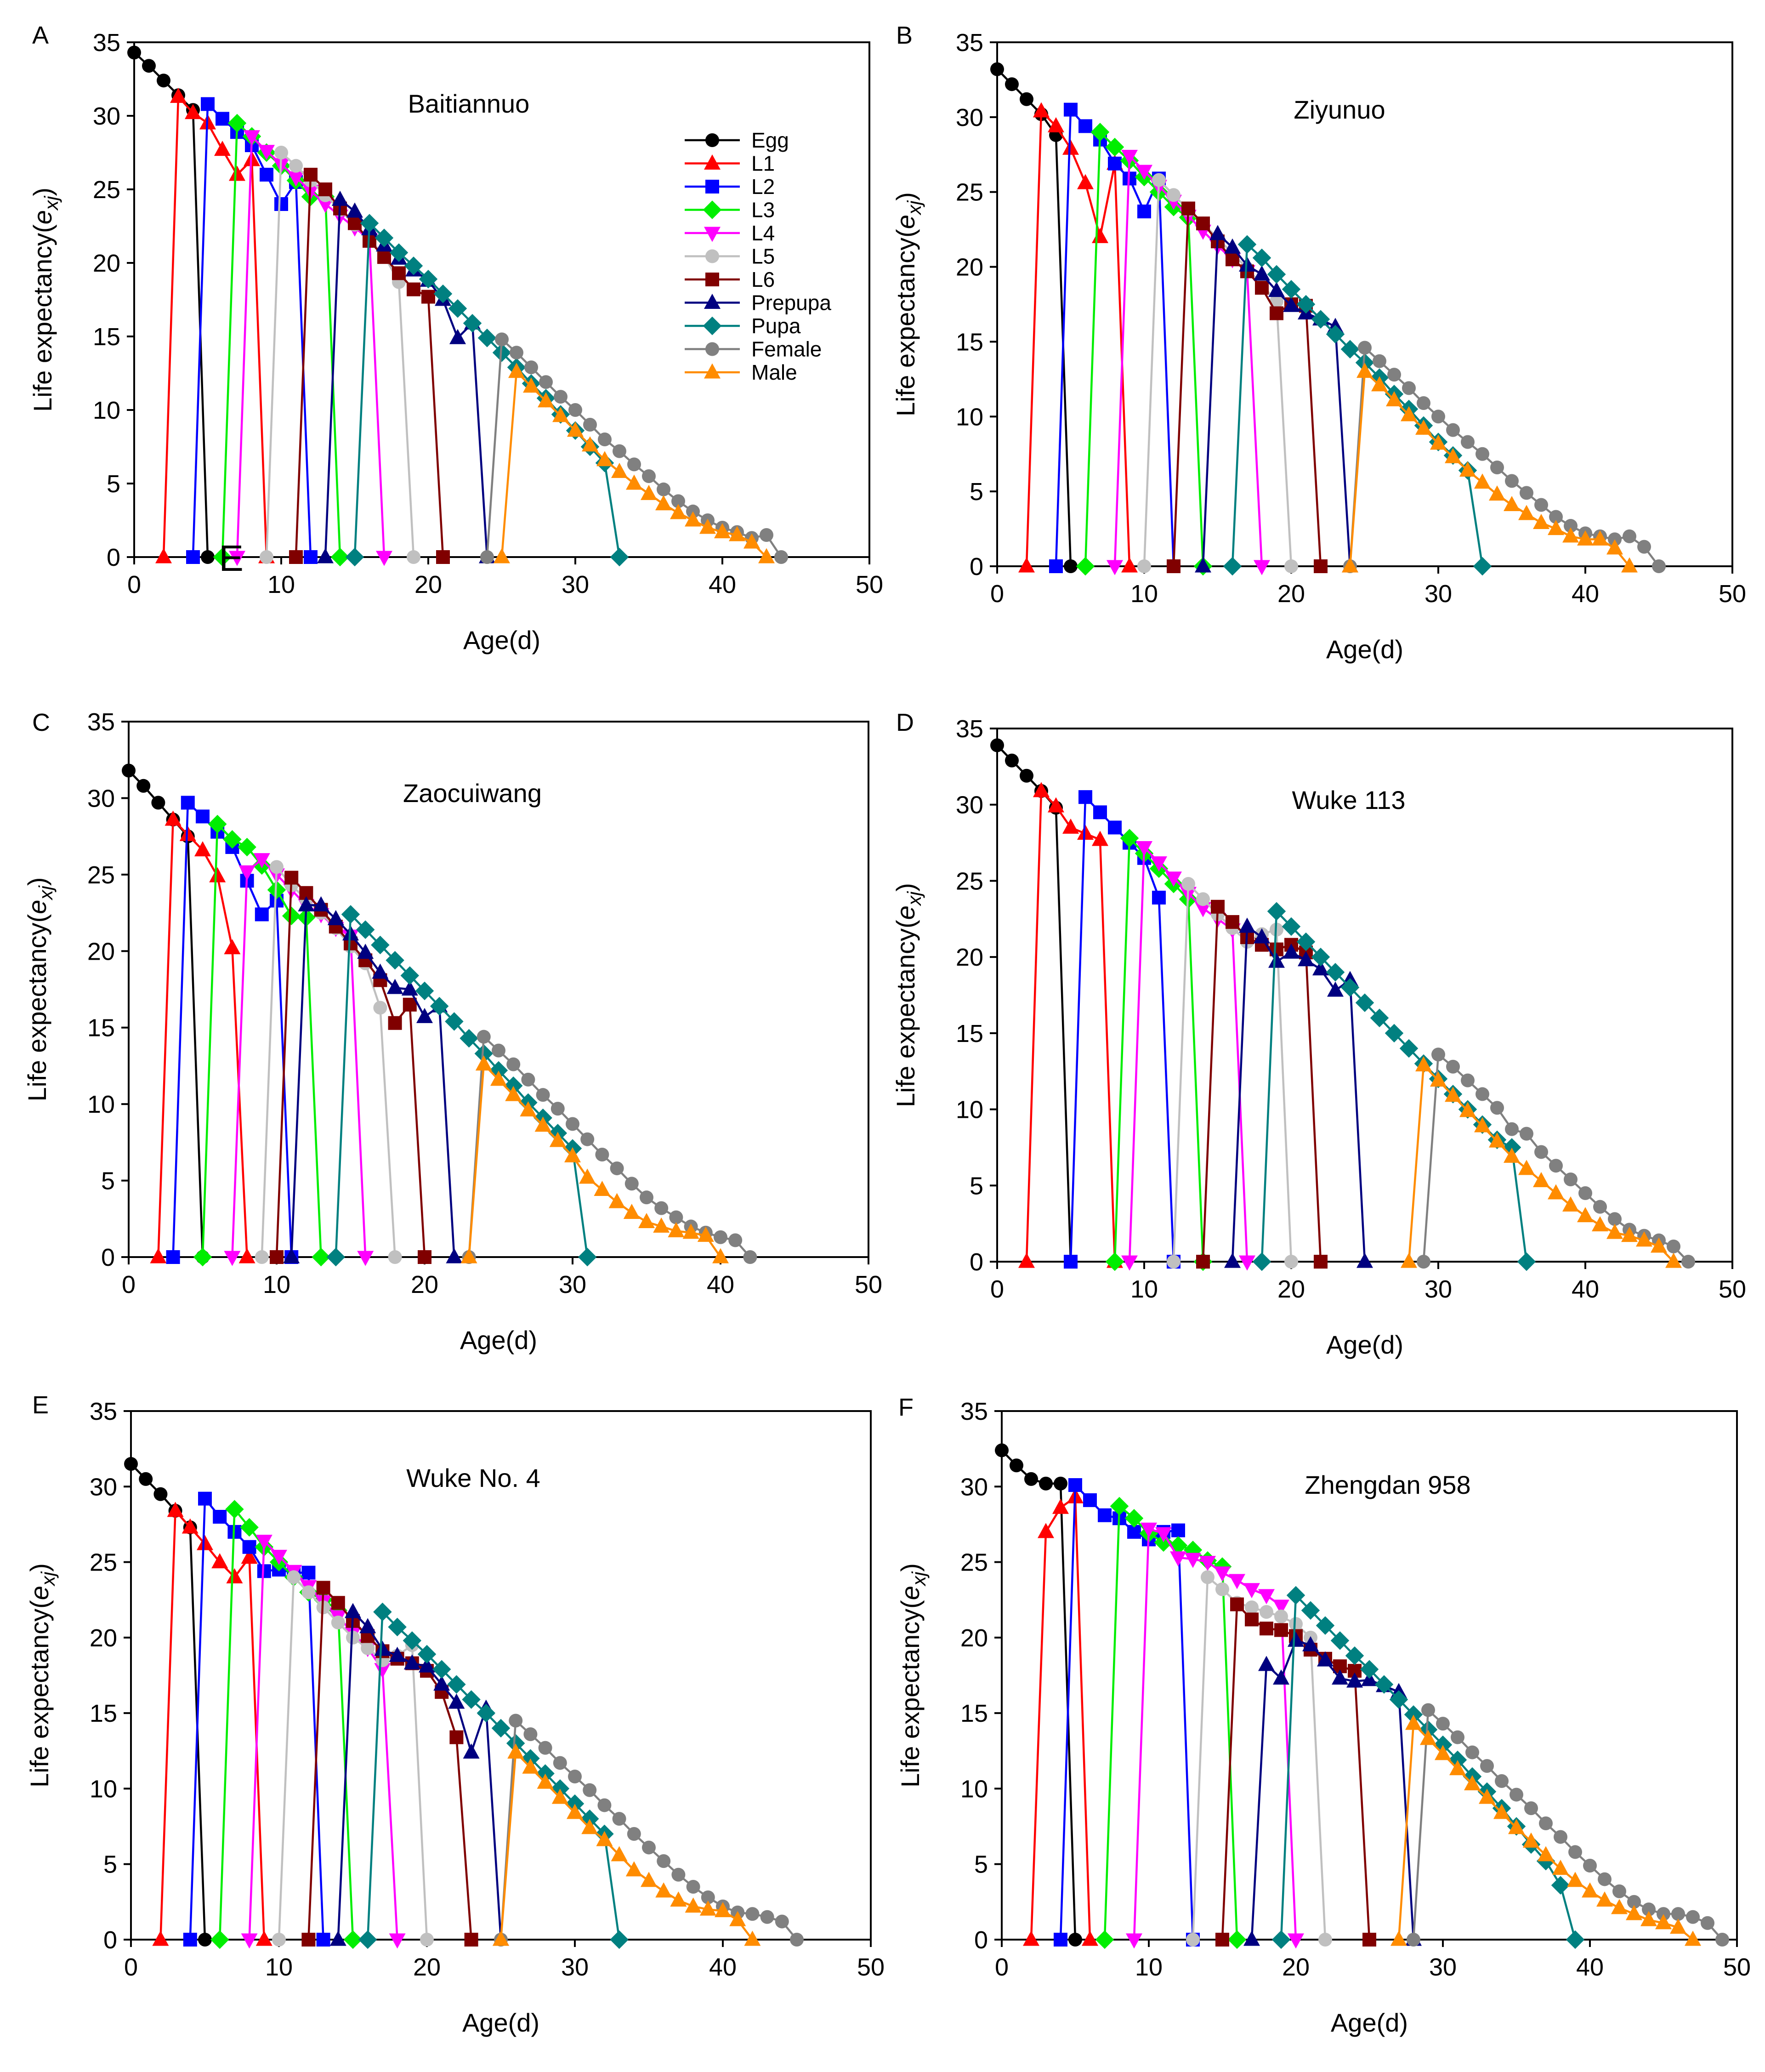  I want to click on legend-item-l5: L5, so click(730, 256).